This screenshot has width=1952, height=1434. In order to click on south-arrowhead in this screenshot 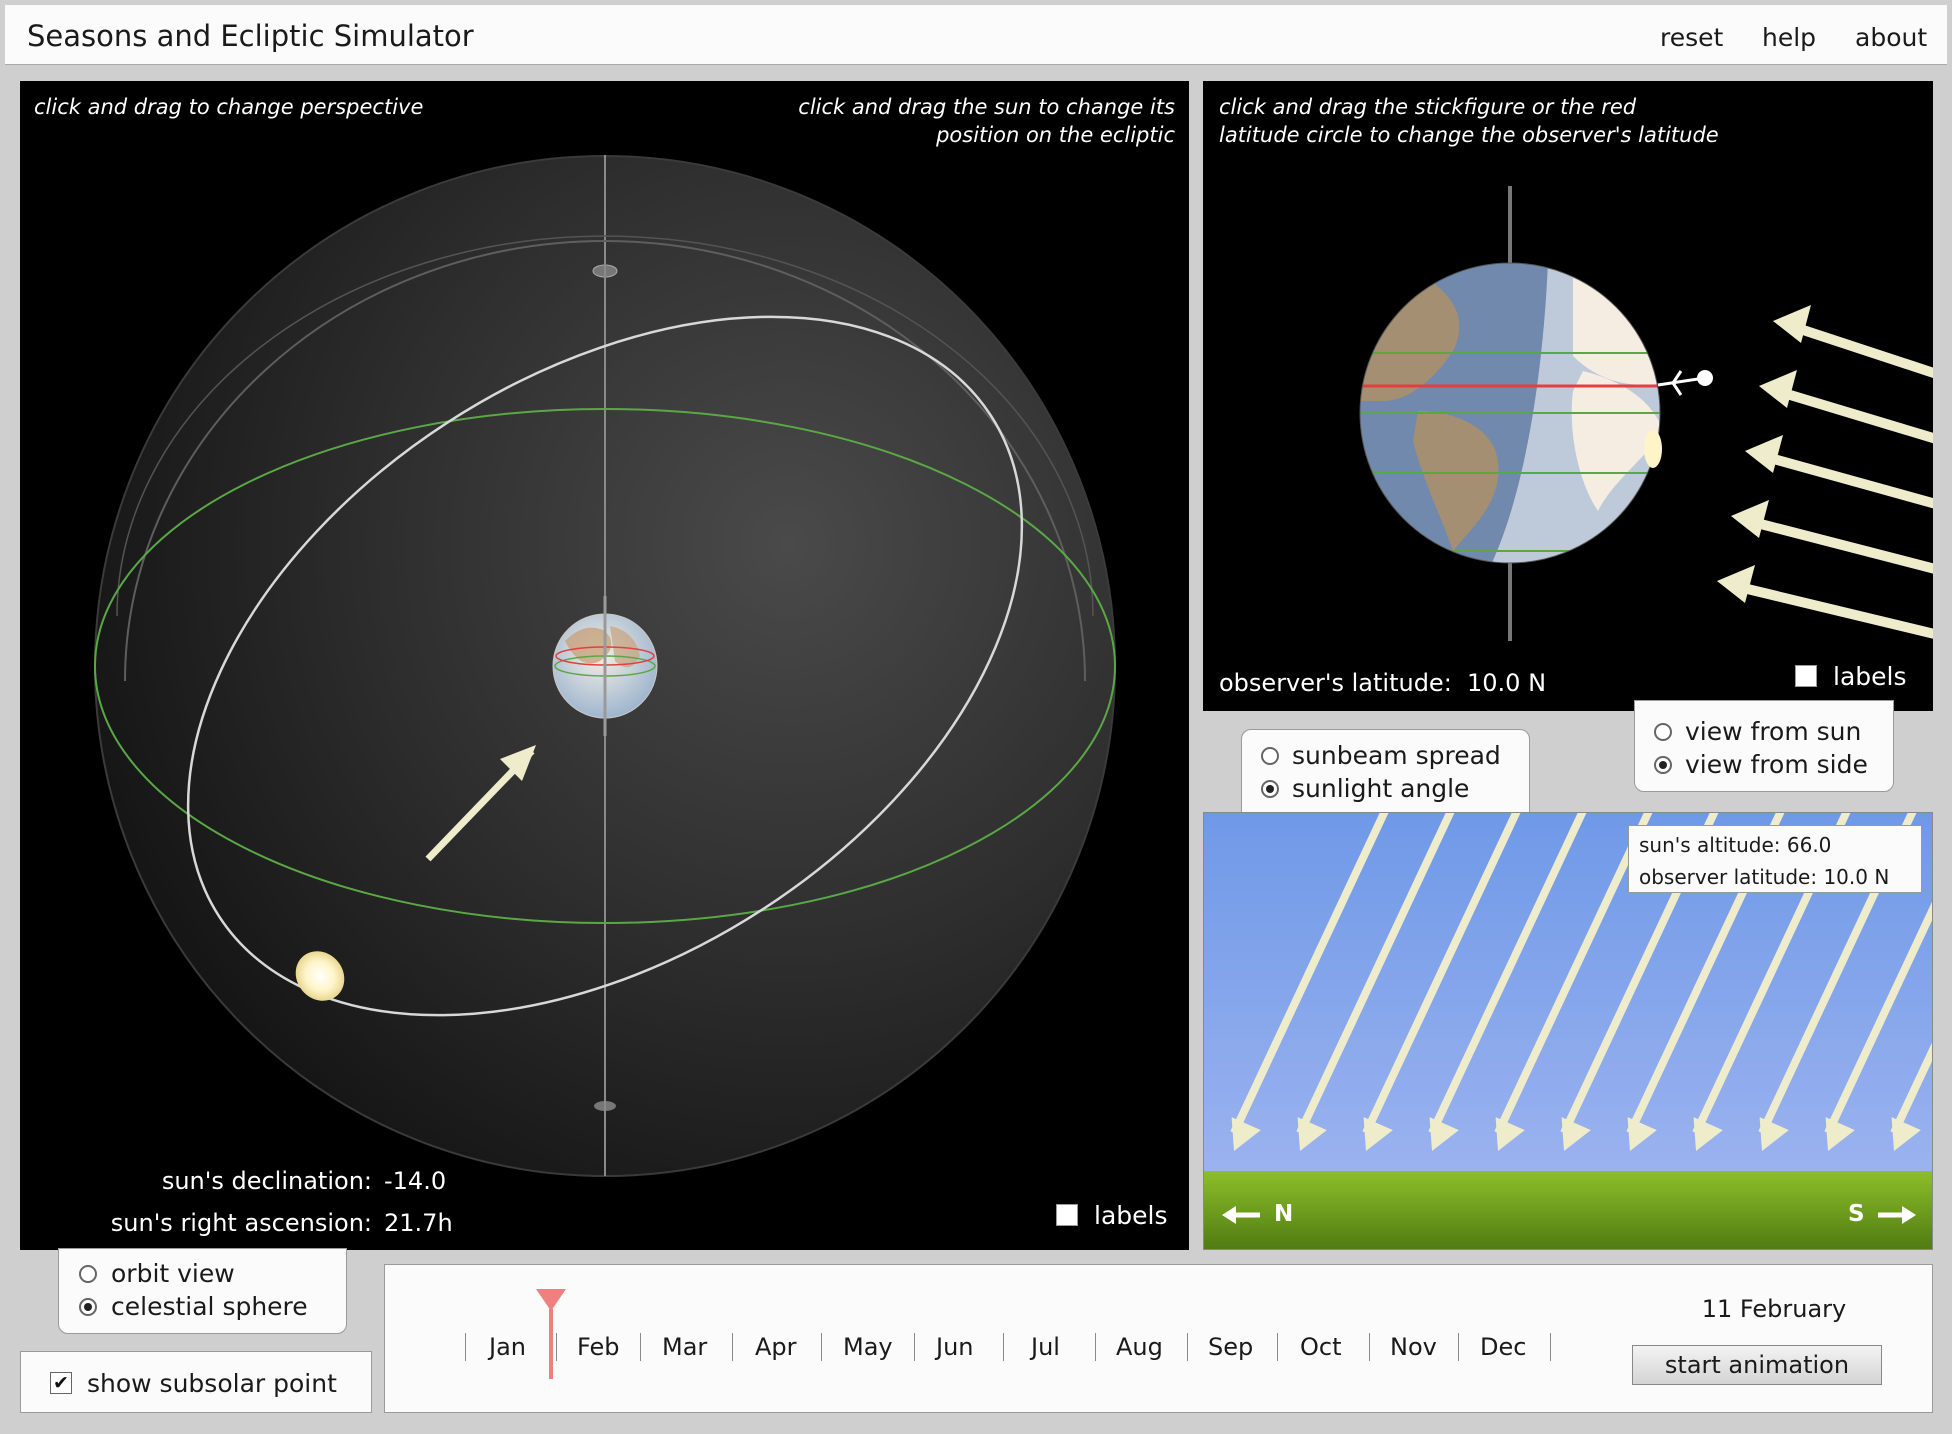, I will do `click(1909, 1215)`.